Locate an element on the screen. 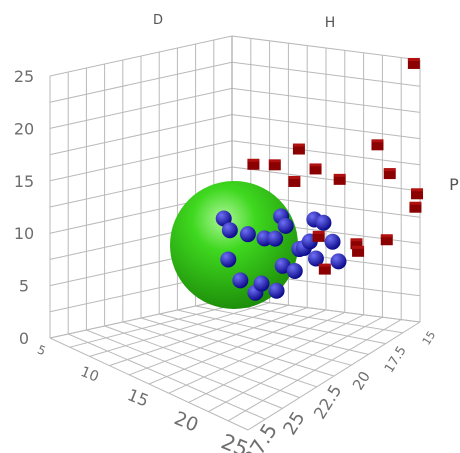 This screenshot has width=460, height=453. vertical-tick-label: 5 is located at coordinates (24, 286).